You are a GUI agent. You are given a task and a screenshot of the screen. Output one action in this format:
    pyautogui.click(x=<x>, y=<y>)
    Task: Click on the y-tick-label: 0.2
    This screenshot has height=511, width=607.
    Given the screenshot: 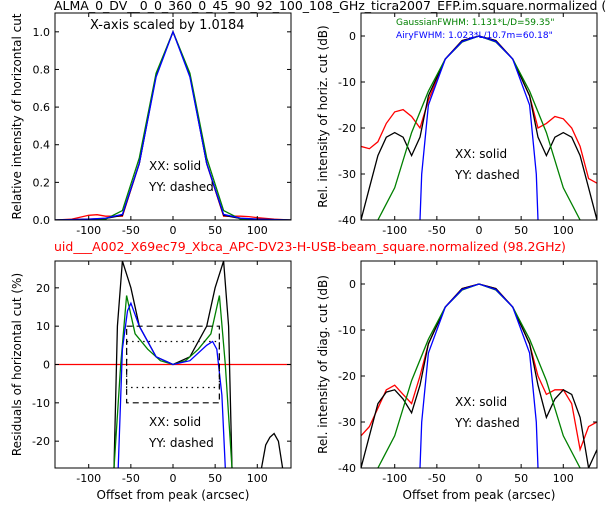 What is the action you would take?
    pyautogui.click(x=42, y=182)
    